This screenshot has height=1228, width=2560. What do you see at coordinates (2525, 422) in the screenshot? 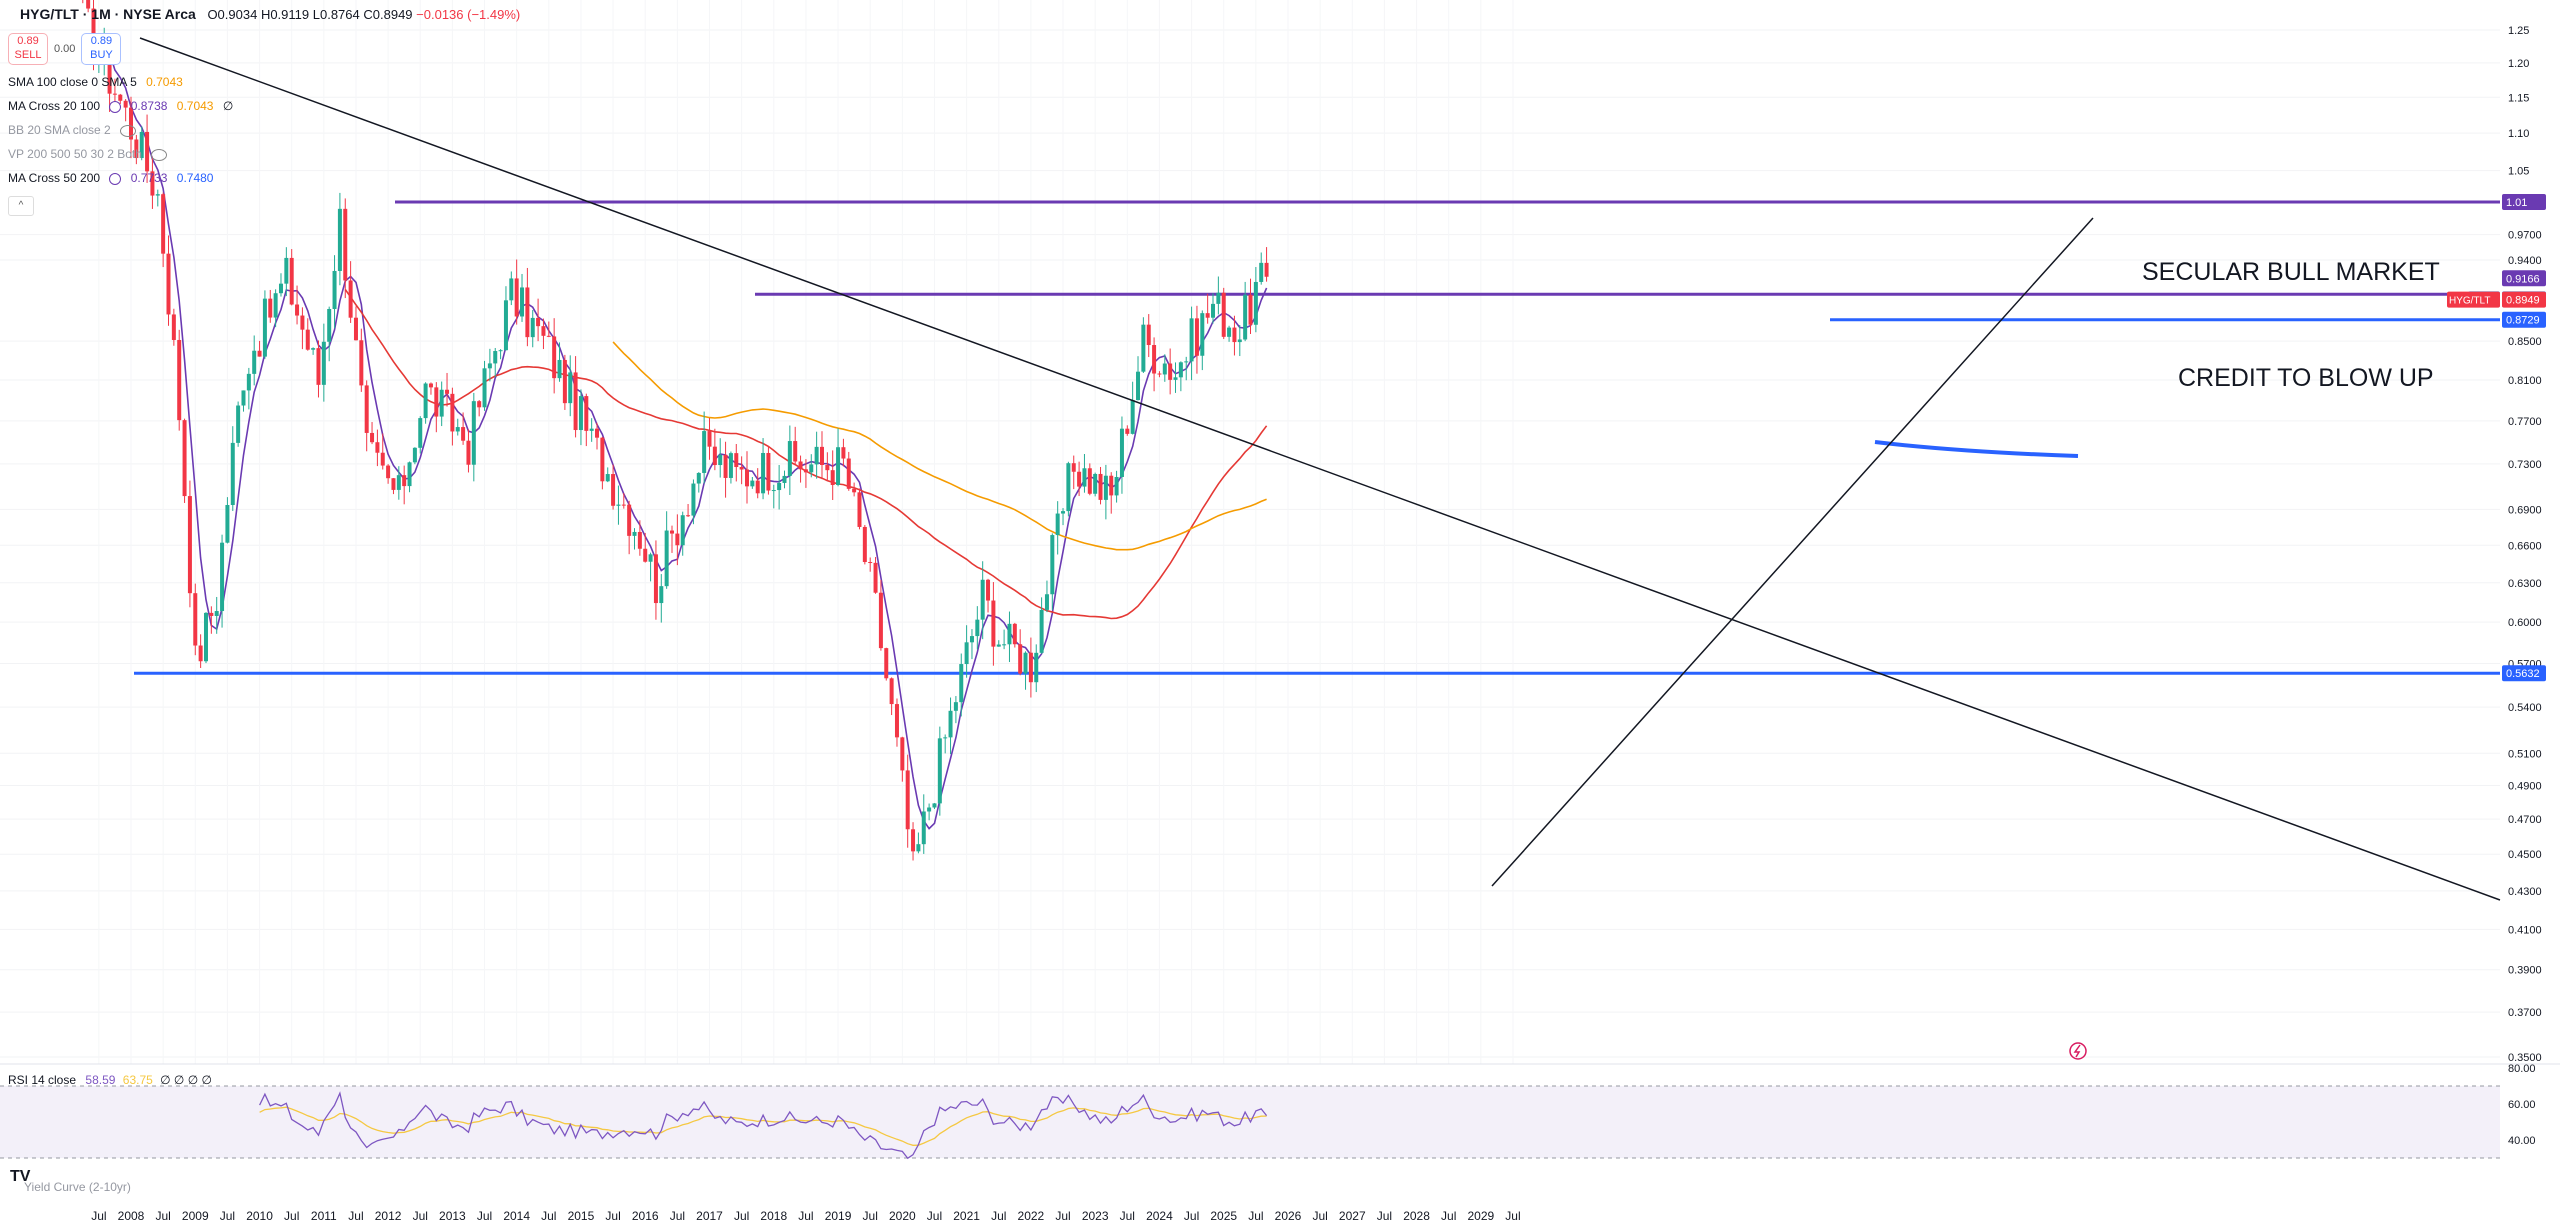
I see `price-tick-label: 0.7700` at bounding box center [2525, 422].